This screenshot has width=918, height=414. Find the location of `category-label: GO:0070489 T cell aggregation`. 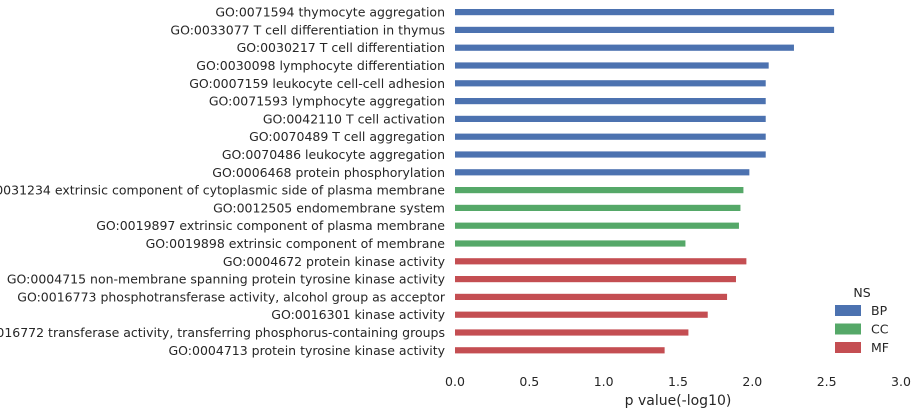

category-label: GO:0070489 T cell aggregation is located at coordinates (347, 136).